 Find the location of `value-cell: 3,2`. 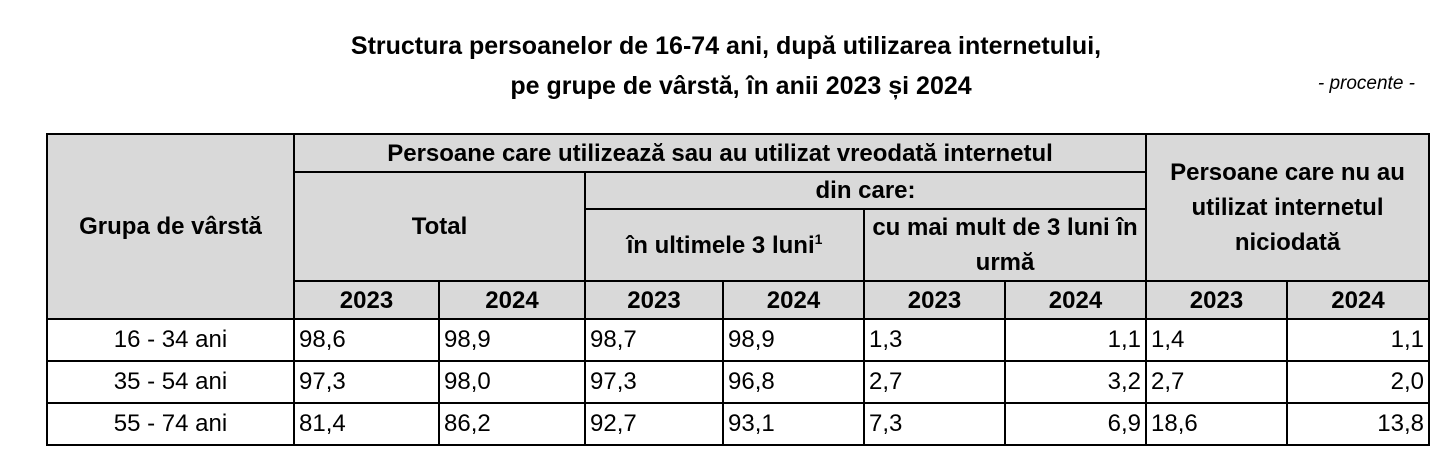

value-cell: 3,2 is located at coordinates (1075, 382).